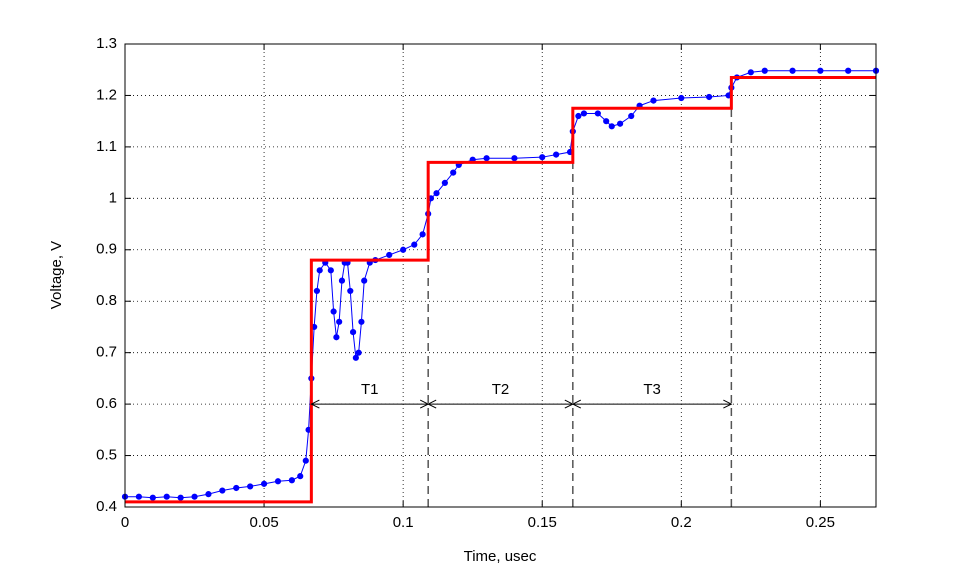 This screenshot has width=968, height=572. Describe the element at coordinates (403, 522) in the screenshot. I see `x-tick-label: 0.1` at that location.